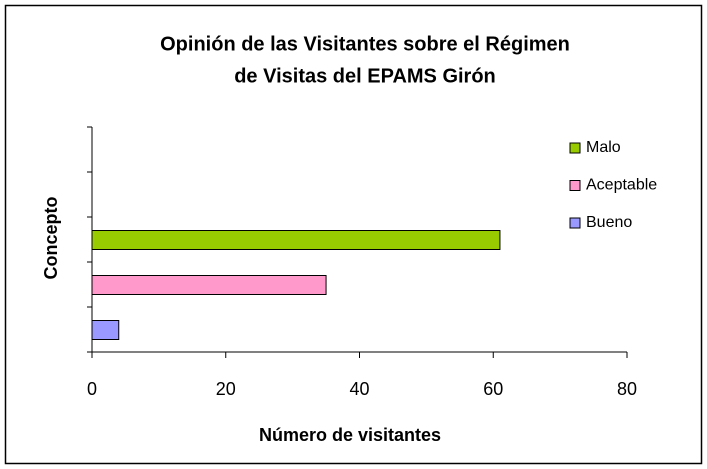 This screenshot has width=707, height=469. Describe the element at coordinates (51, 238) in the screenshot. I see `y-axis-title: Concepto` at that location.